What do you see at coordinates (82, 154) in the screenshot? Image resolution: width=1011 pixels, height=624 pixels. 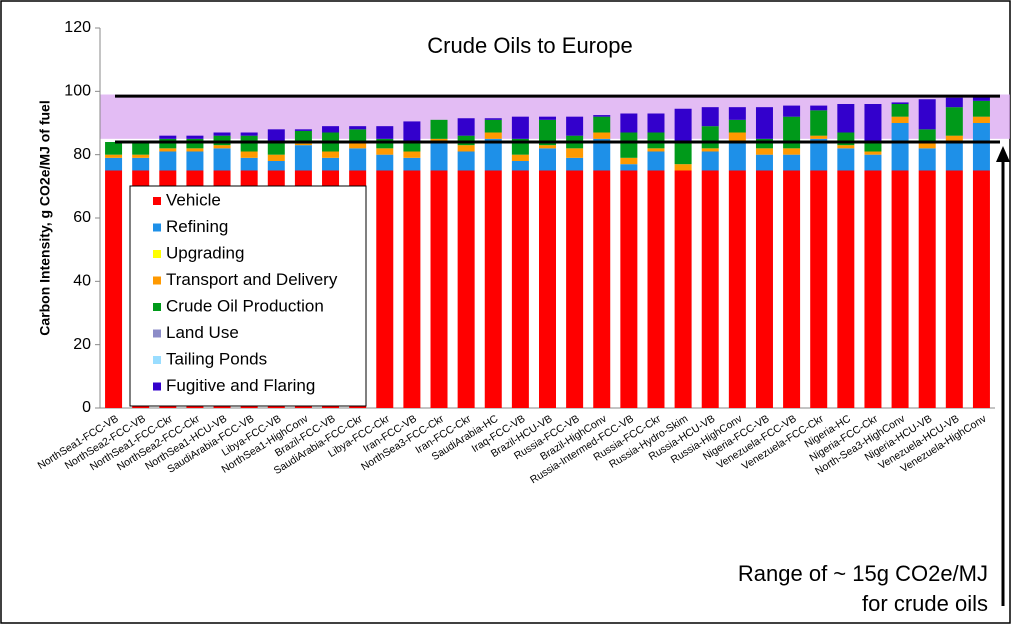 I see `y-tick-label: 80` at bounding box center [82, 154].